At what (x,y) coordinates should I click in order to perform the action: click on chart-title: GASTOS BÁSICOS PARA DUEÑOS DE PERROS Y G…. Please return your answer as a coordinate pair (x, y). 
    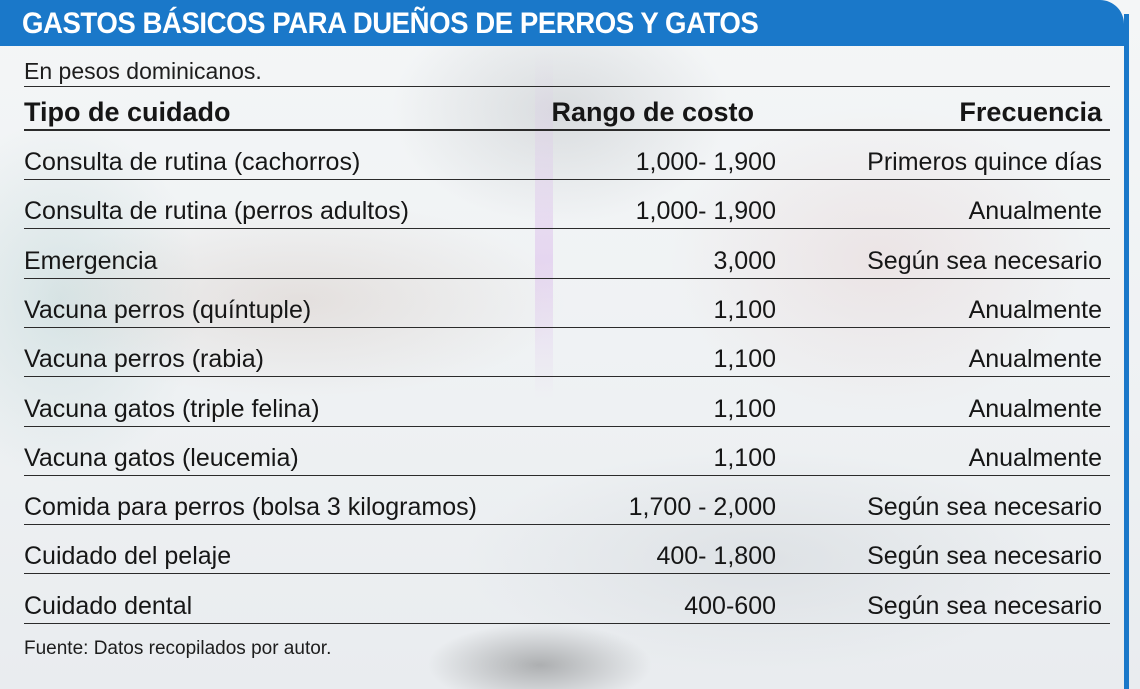
    Looking at the image, I should click on (390, 23).